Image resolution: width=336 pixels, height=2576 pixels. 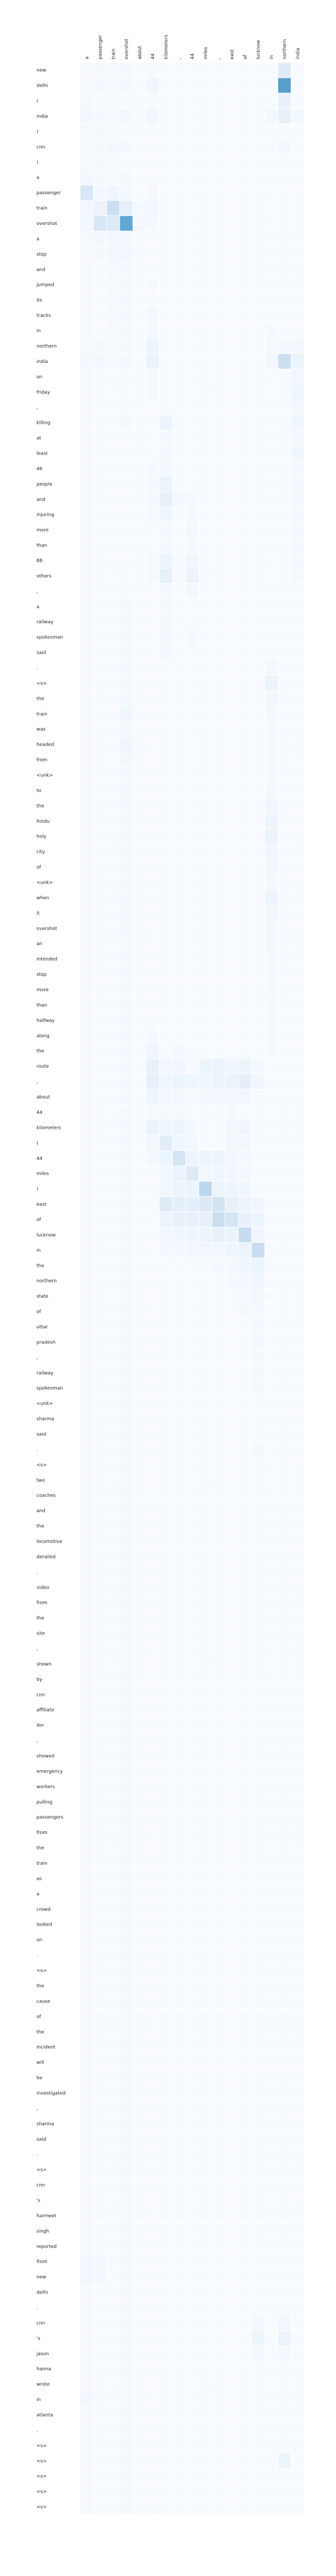 I want to click on y-tick-label: (, so click(x=37, y=1144).